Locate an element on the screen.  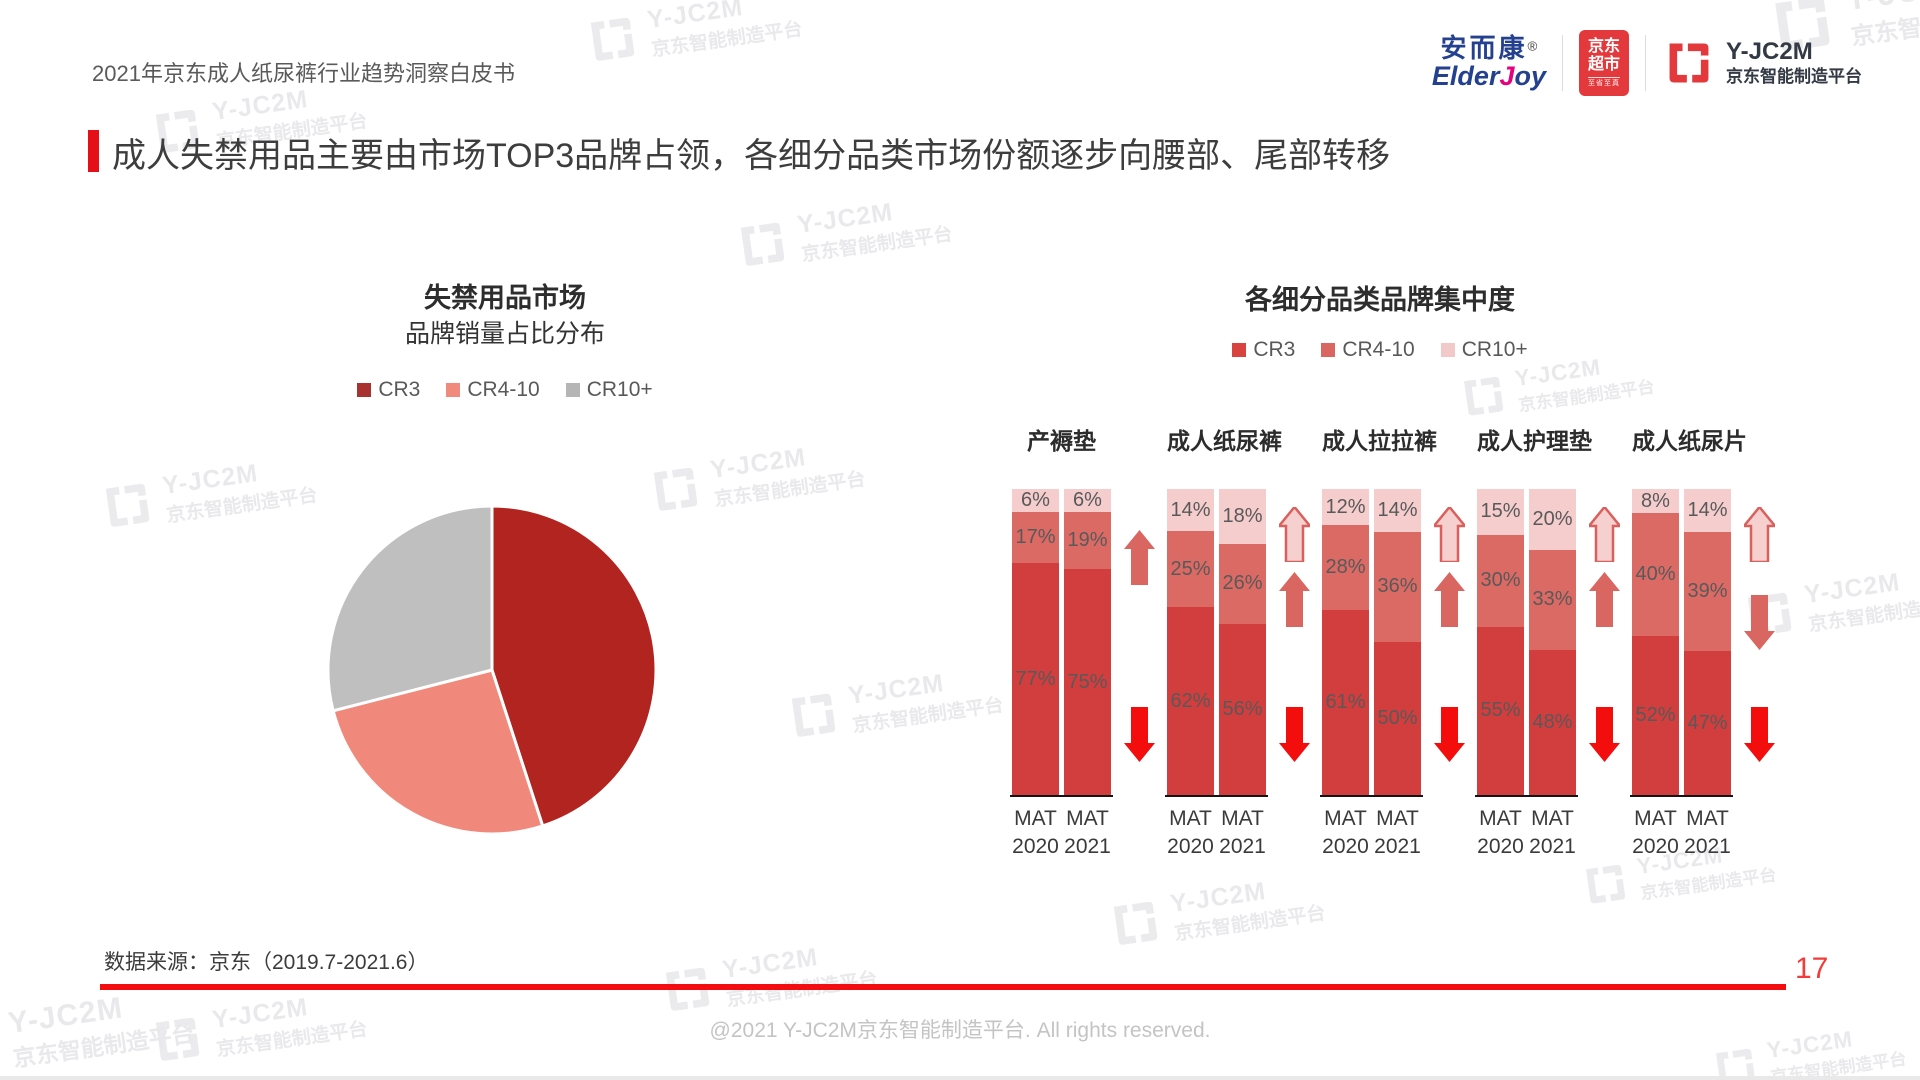
jc2m-platform-logo: Y-JC2M 京东智能制造平台 is located at coordinates (1762, 63).